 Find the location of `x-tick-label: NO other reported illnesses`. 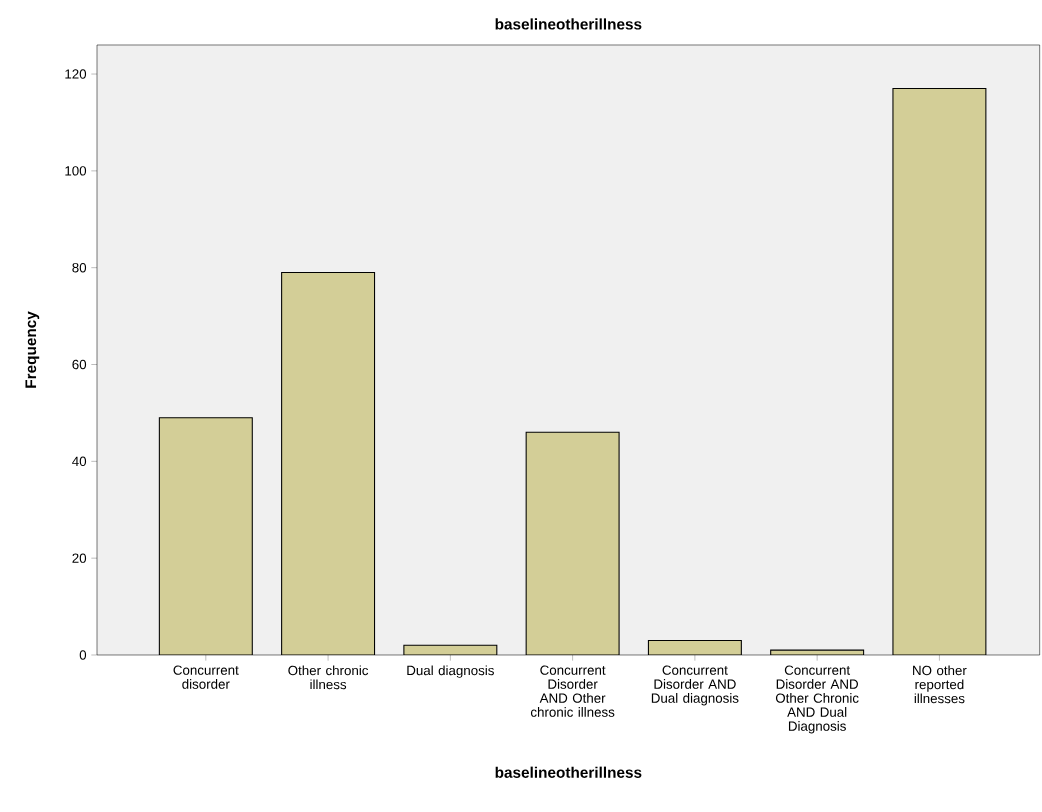

x-tick-label: NO other reported illnesses is located at coordinates (940, 684).